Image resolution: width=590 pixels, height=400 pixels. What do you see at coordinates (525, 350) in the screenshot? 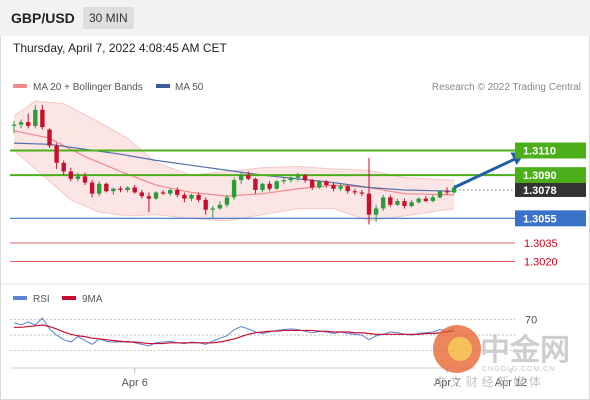
I see `watermark-name: 中金网` at bounding box center [525, 350].